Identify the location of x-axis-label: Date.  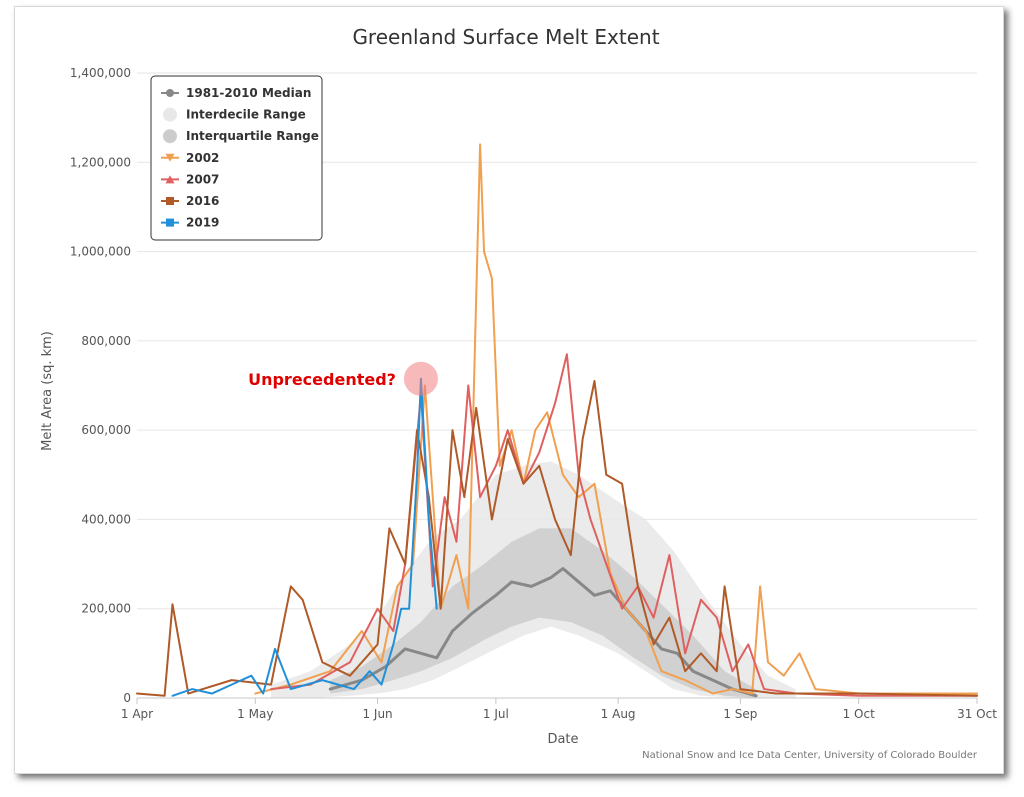
(562, 739).